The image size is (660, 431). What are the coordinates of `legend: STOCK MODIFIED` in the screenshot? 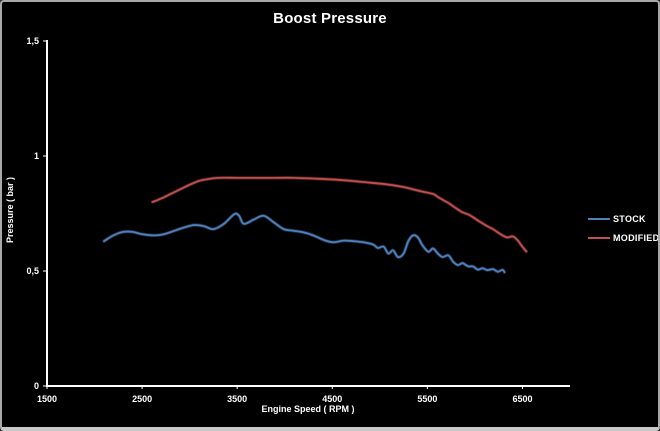 It's located at (624, 228).